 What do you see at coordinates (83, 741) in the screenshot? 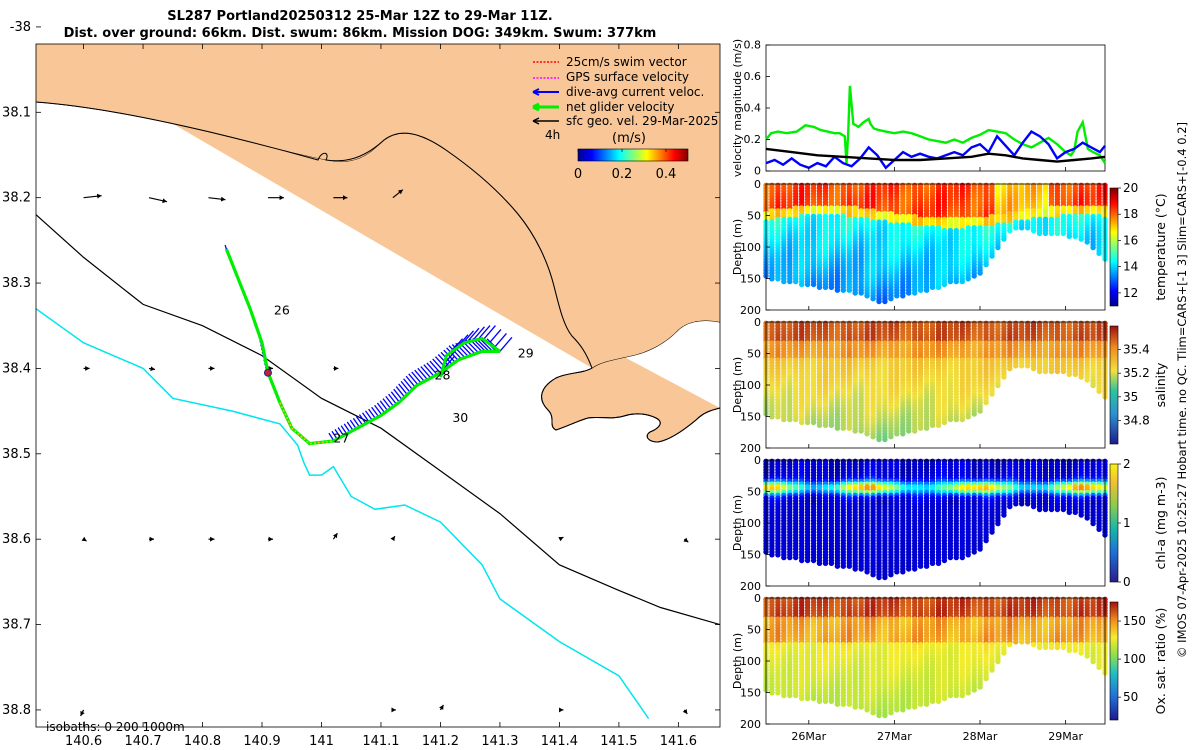
I see `map-x-tick-label: 140.6` at bounding box center [83, 741].